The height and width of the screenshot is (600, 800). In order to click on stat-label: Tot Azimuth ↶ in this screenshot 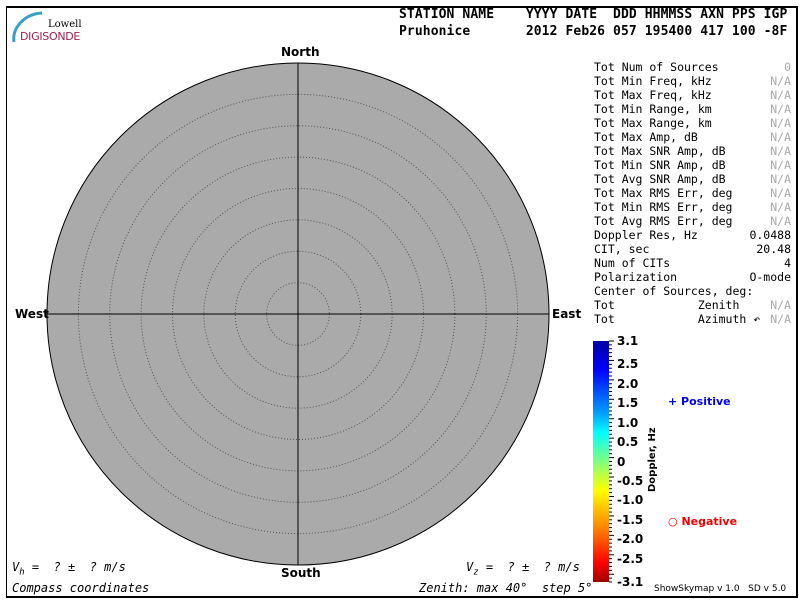, I will do `click(677, 319)`.